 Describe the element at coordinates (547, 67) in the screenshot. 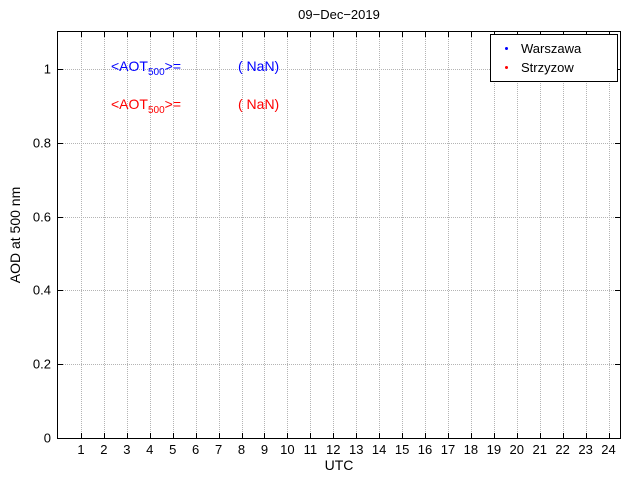

I see `legend-label: Strzyzow` at that location.